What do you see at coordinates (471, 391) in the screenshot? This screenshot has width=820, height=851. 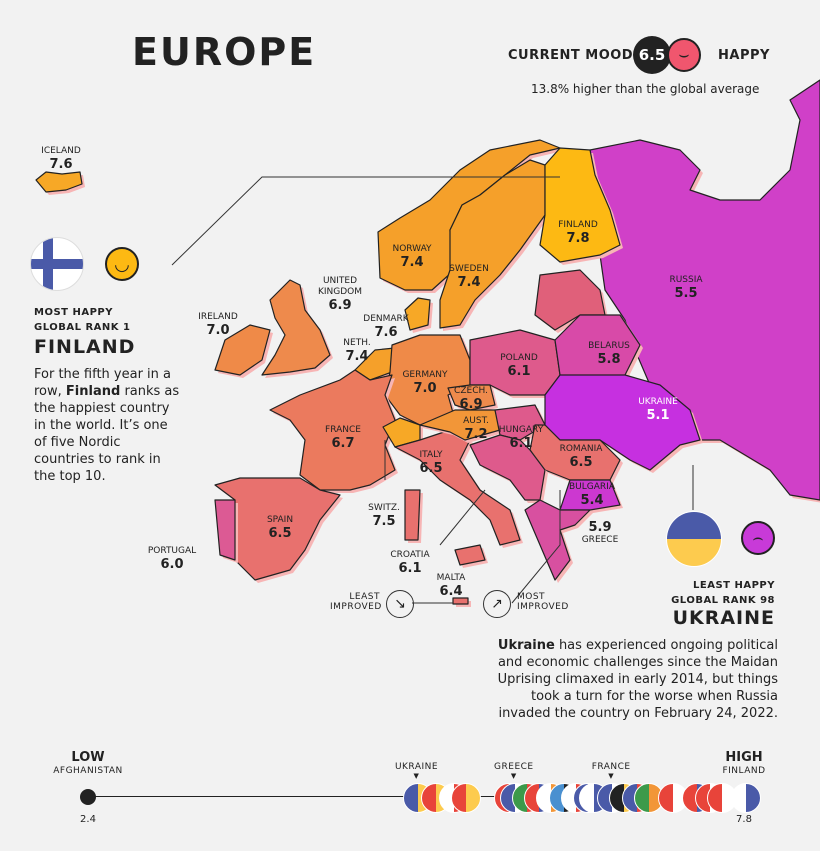 I see `country-name: CZECH.` at bounding box center [471, 391].